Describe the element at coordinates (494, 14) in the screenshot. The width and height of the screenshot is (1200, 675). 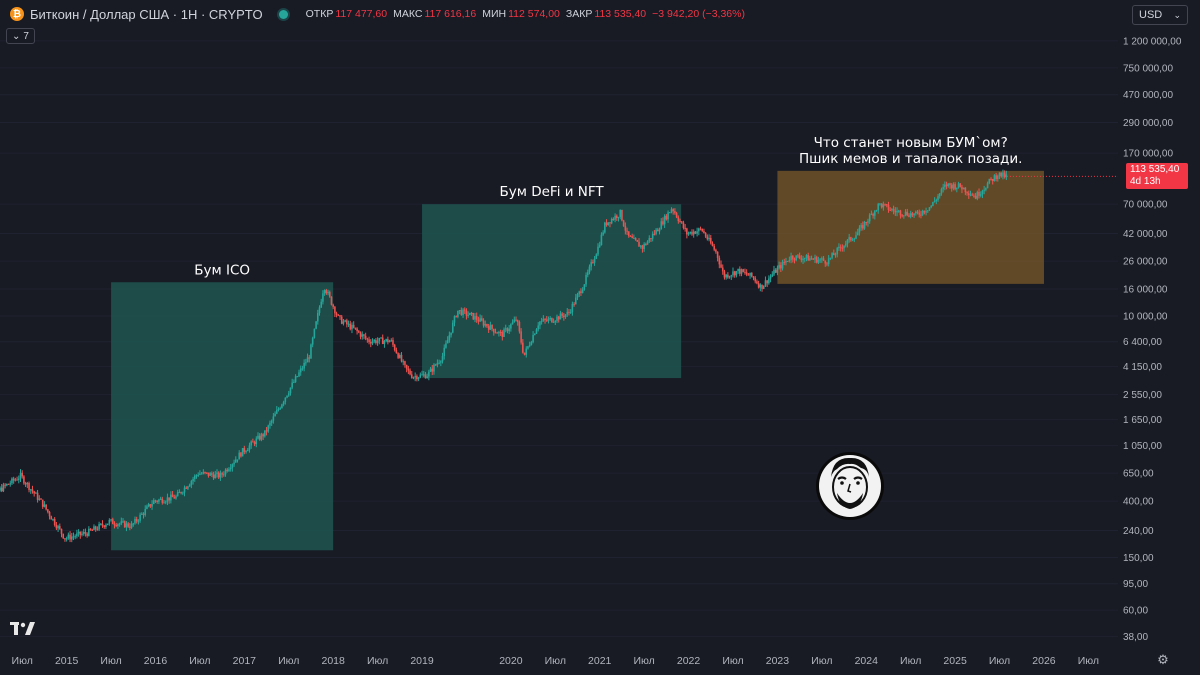
I see `ohlc-low-label: МИН` at that location.